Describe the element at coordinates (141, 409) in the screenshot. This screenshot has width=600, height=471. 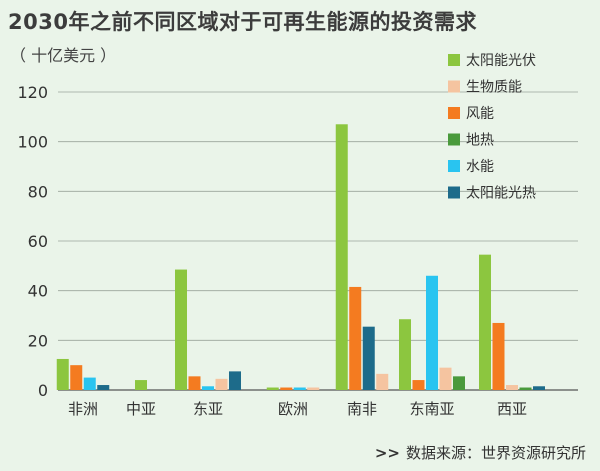
I see `x-tick-label: 中亚` at that location.